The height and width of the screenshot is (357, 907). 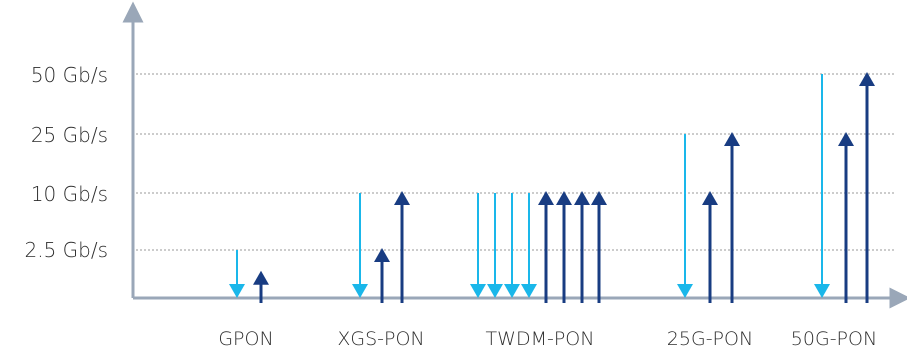 I want to click on category-label: 50G-PON, so click(x=834, y=339).